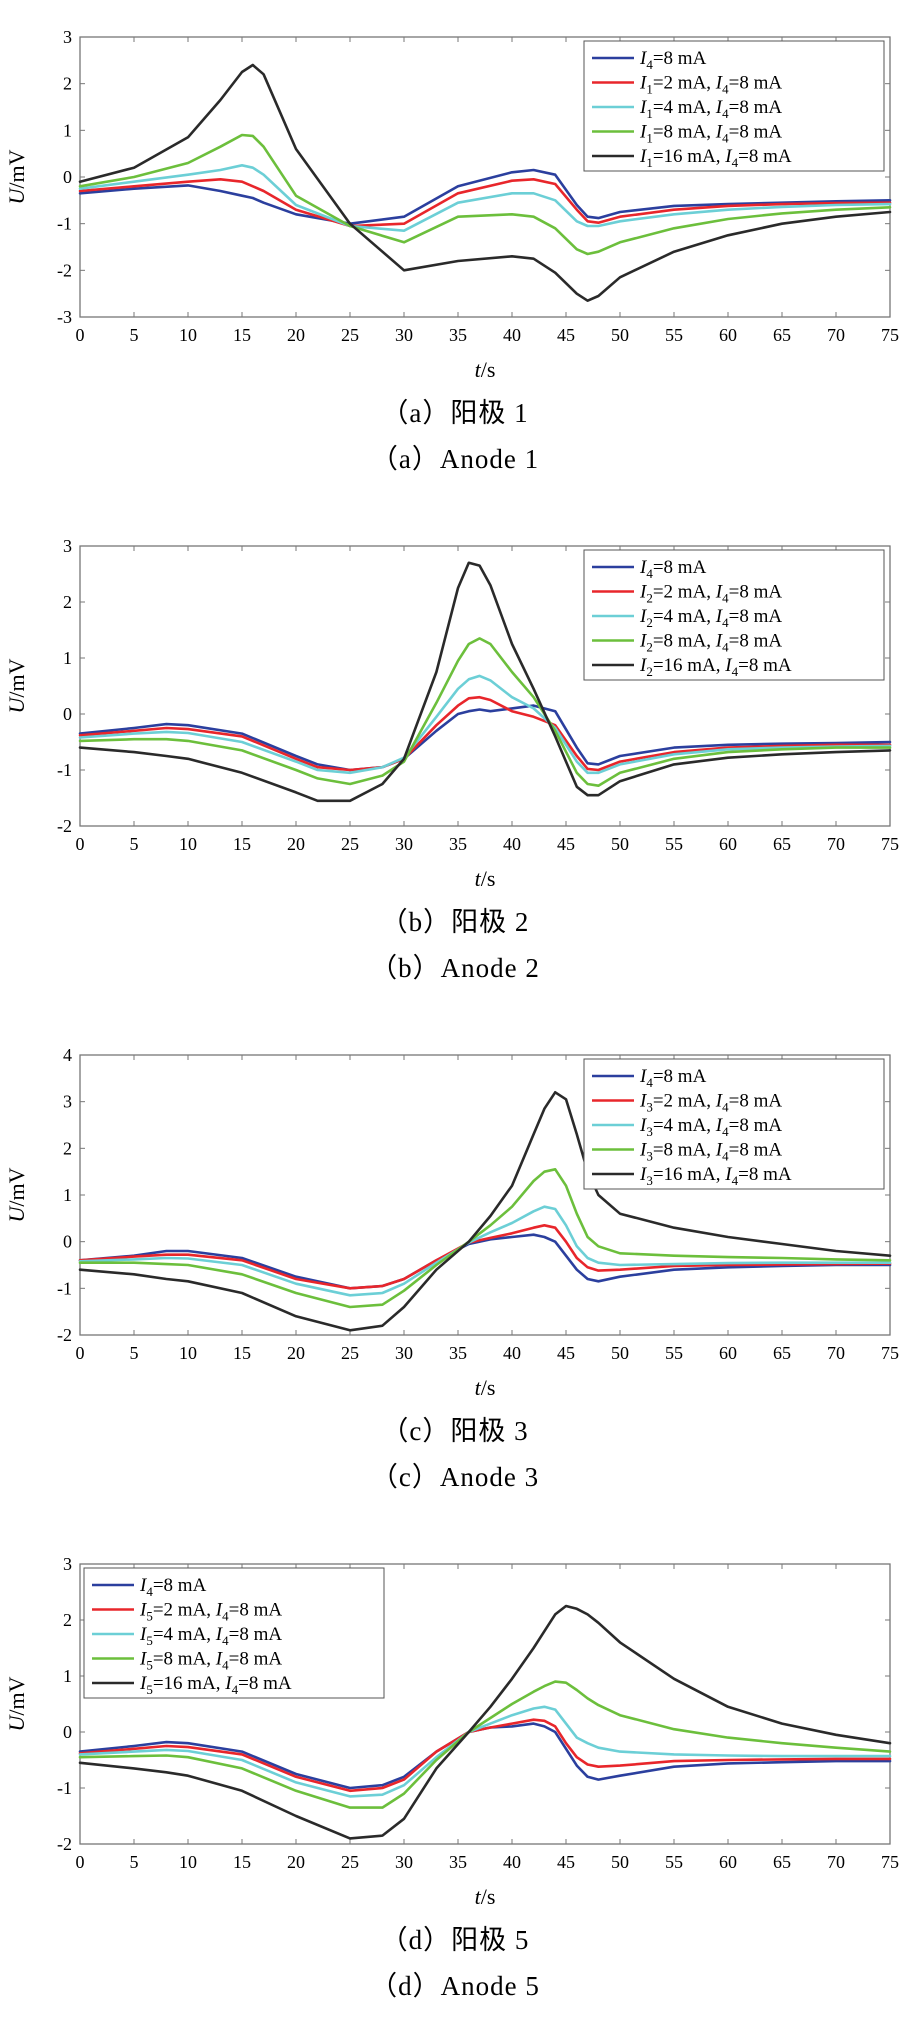 The width and height of the screenshot is (910, 2037). Describe the element at coordinates (210, 1661) in the screenshot. I see `legend-label: I5=8 mA, I4=8 mA` at that location.